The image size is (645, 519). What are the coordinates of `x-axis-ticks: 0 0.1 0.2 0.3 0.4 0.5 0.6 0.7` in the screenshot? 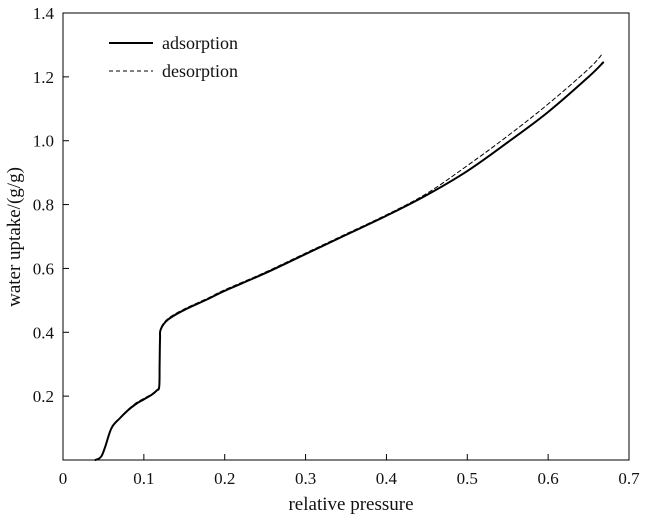 It's located at (349, 471).